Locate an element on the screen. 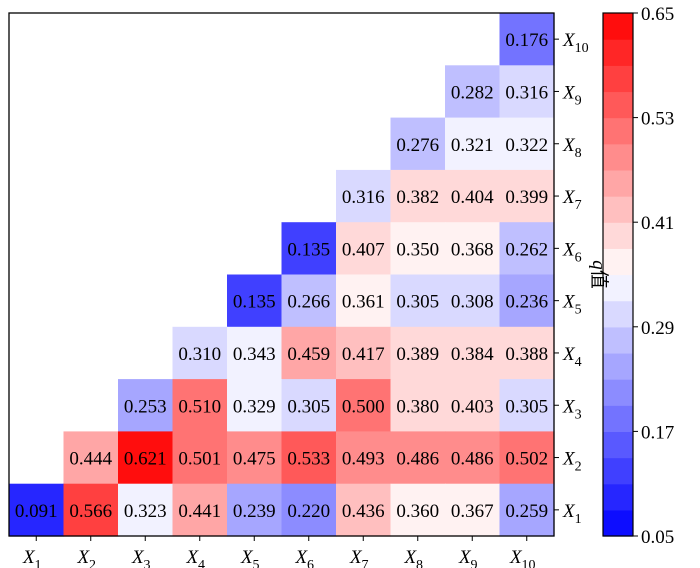 The width and height of the screenshot is (700, 568). cell-X2-X4 is located at coordinates (200, 458).